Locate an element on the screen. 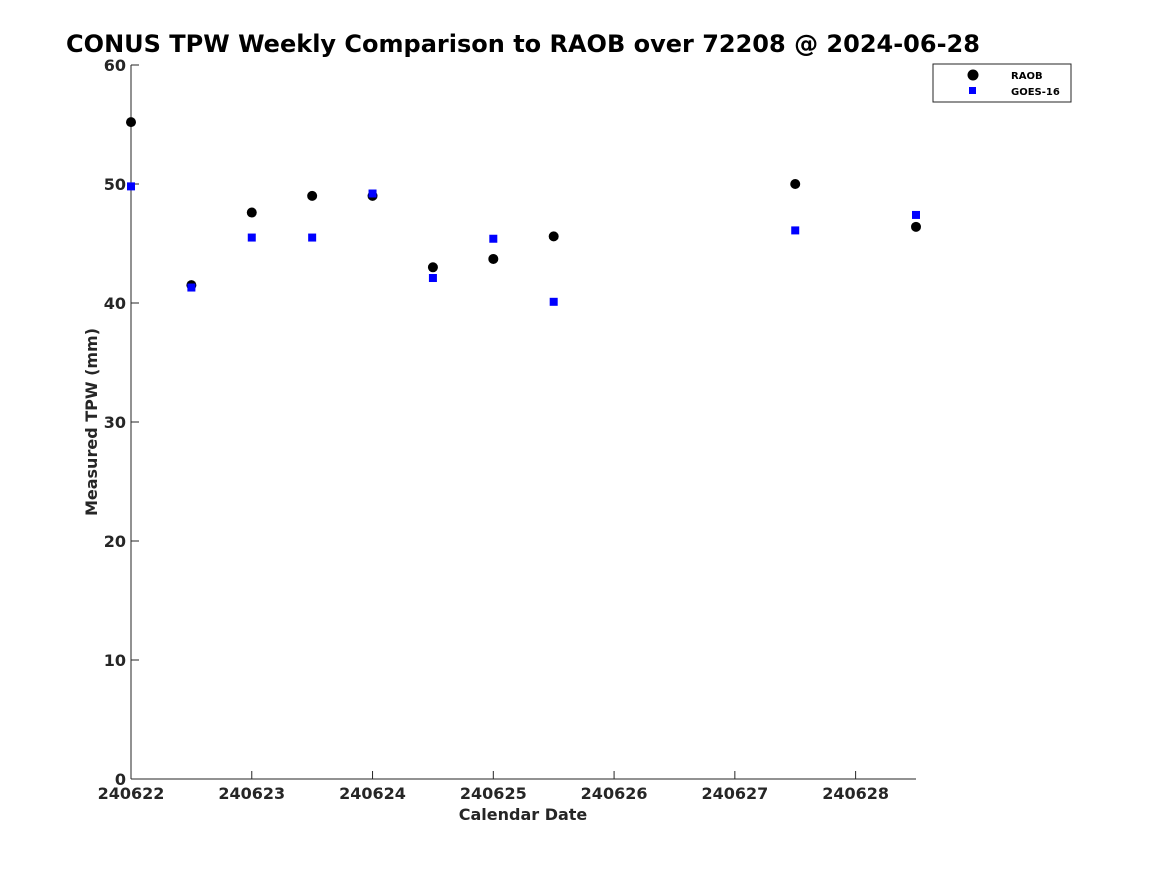 The image size is (1167, 875). legend-label-goes16: GOES-16 is located at coordinates (1035, 92).